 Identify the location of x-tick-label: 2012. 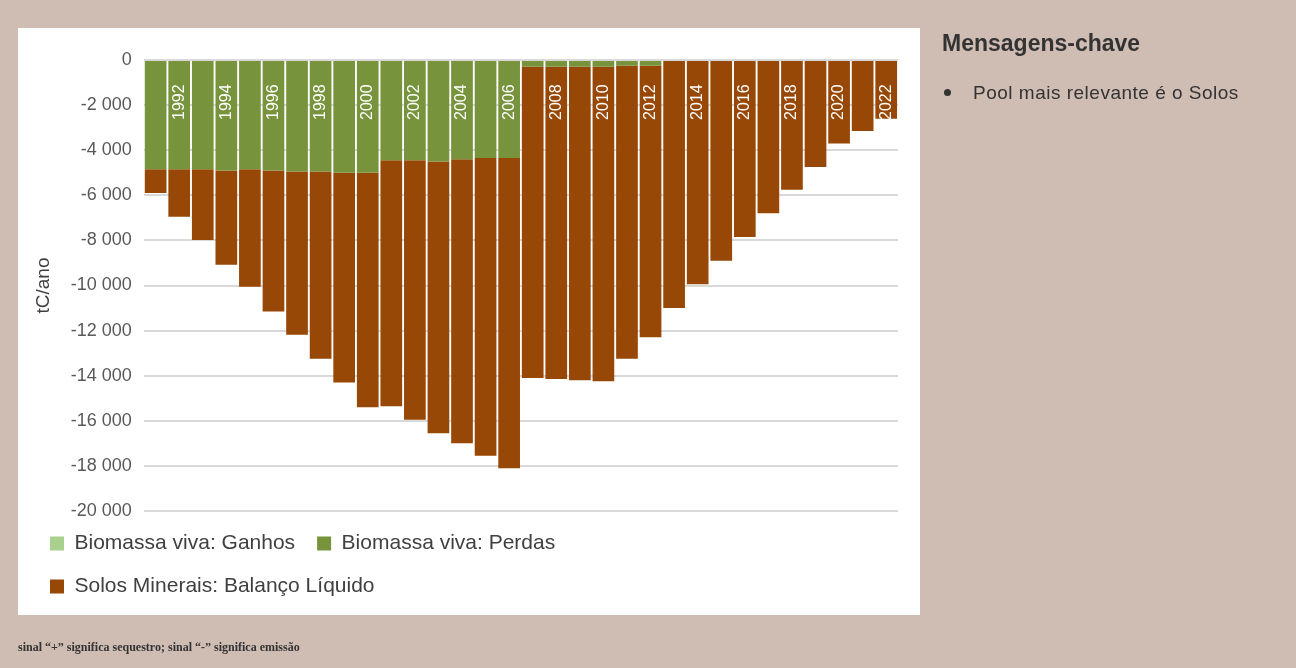
(649, 102).